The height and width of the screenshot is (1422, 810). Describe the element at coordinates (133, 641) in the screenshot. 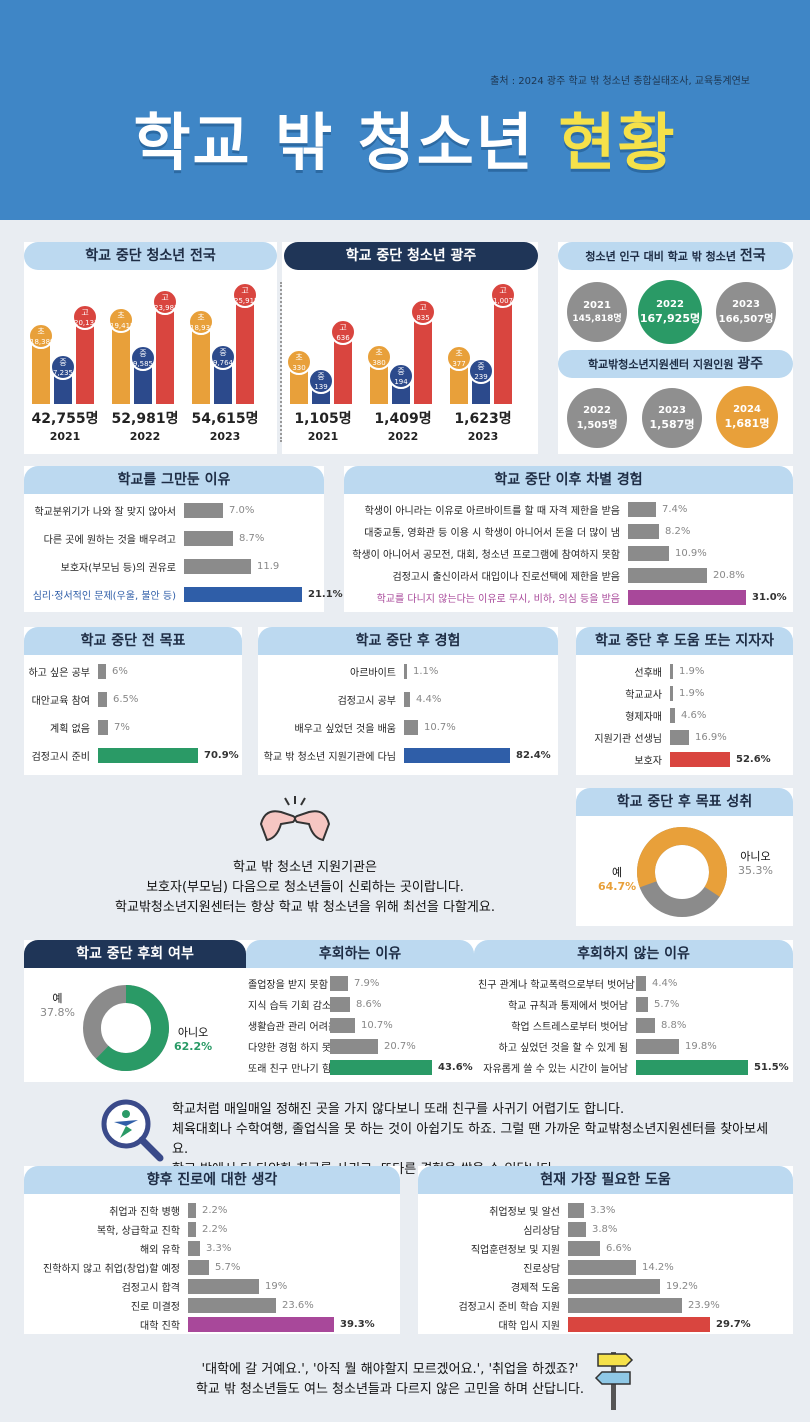

I see `goal-title: 학교 중단 전 목표` at that location.